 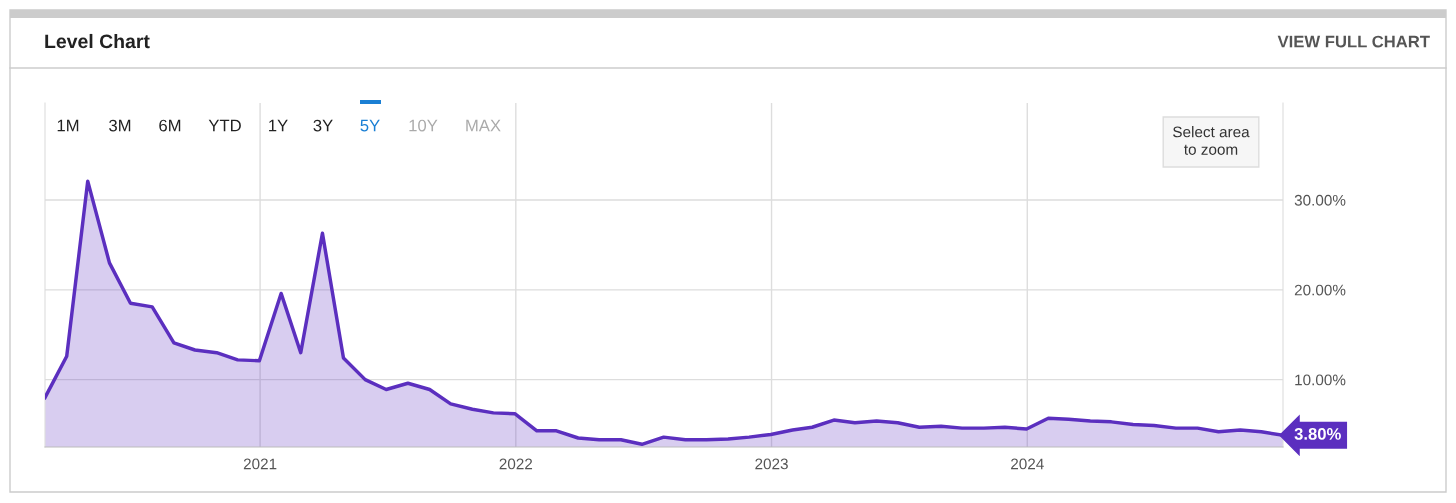 What do you see at coordinates (370, 125) in the screenshot?
I see `annotation: 5Y` at bounding box center [370, 125].